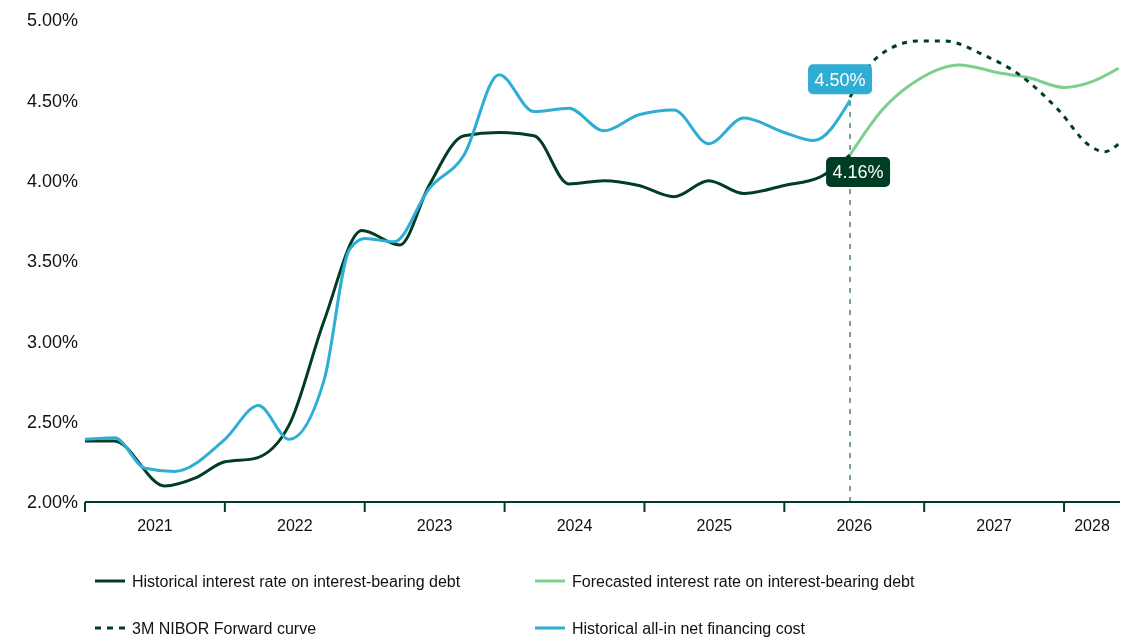  What do you see at coordinates (854, 525) in the screenshot?
I see `x-tick-label: 2026` at bounding box center [854, 525].